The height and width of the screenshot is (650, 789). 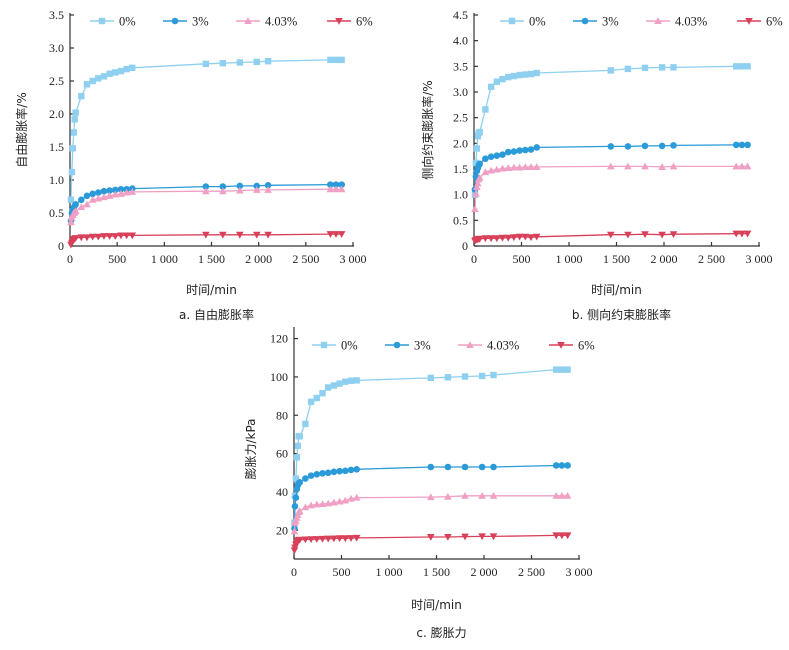 What do you see at coordinates (282, 454) in the screenshot?
I see `y-tick-label: 60` at bounding box center [282, 454].